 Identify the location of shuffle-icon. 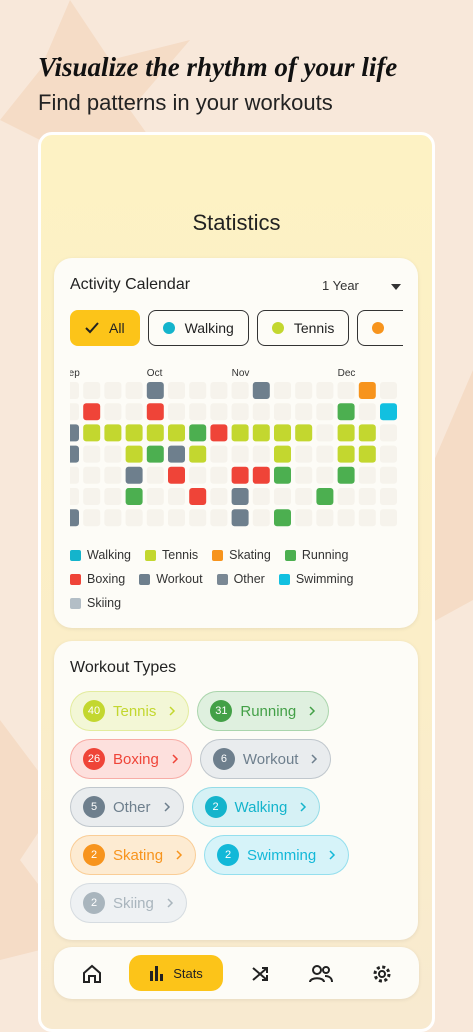
(261, 974).